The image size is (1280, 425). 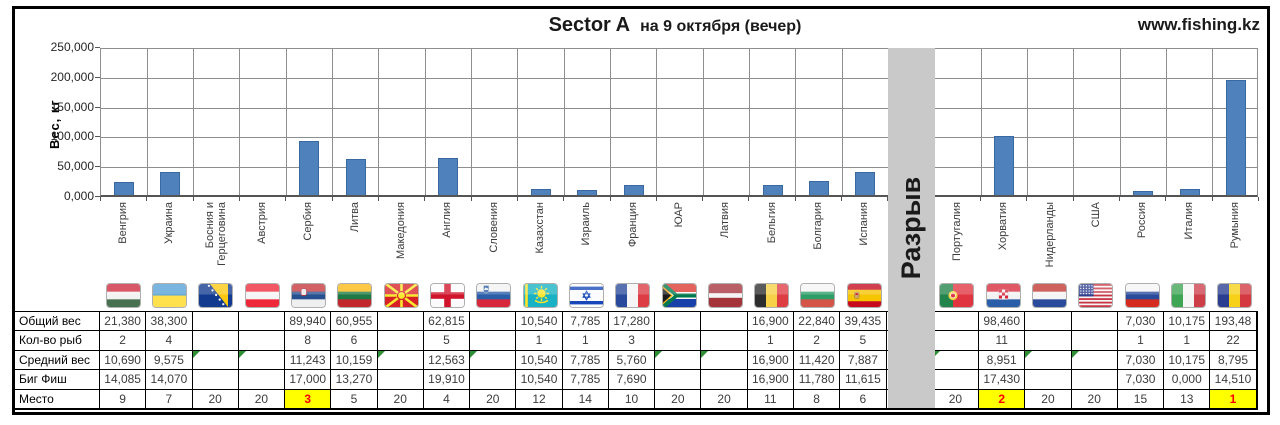 What do you see at coordinates (539, 322) in the screenshot?
I see `cell-total: 10,540` at bounding box center [539, 322].